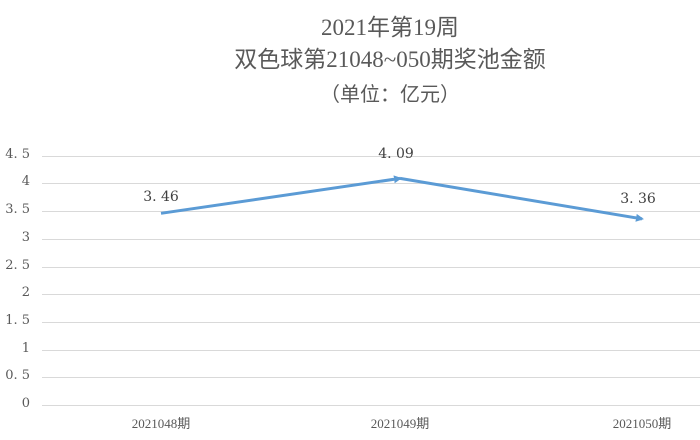 Image resolution: width=700 pixels, height=440 pixels. Describe the element at coordinates (161, 197) in the screenshot. I see `data-label: 3. 46` at that location.